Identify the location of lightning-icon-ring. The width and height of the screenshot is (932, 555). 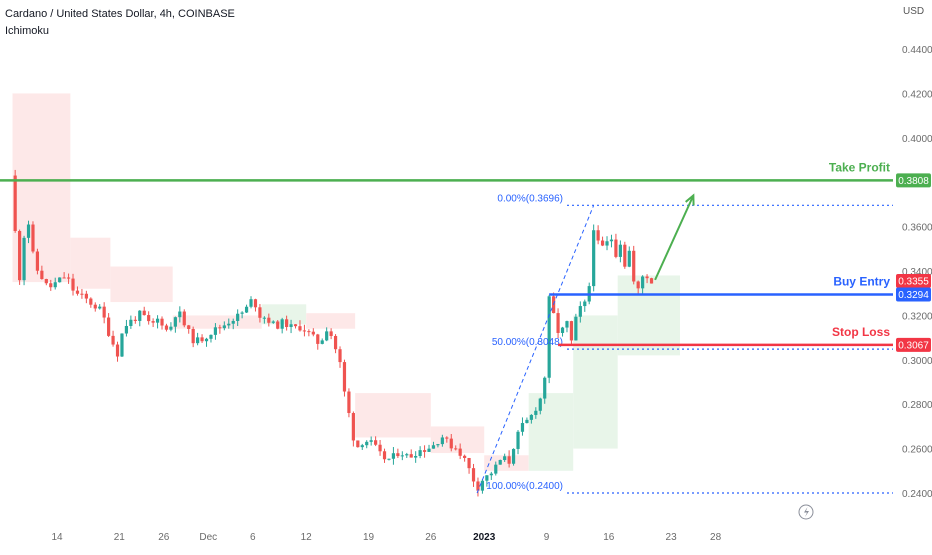
(806, 512).